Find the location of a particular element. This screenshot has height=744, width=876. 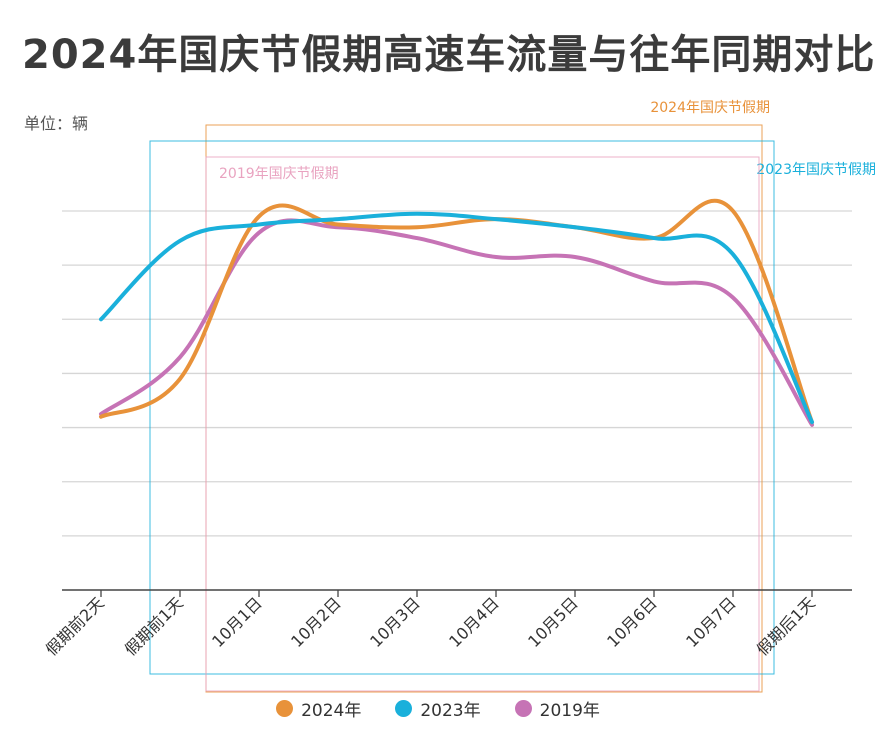

x-tick-label: 10月5日 is located at coordinates (553, 622).